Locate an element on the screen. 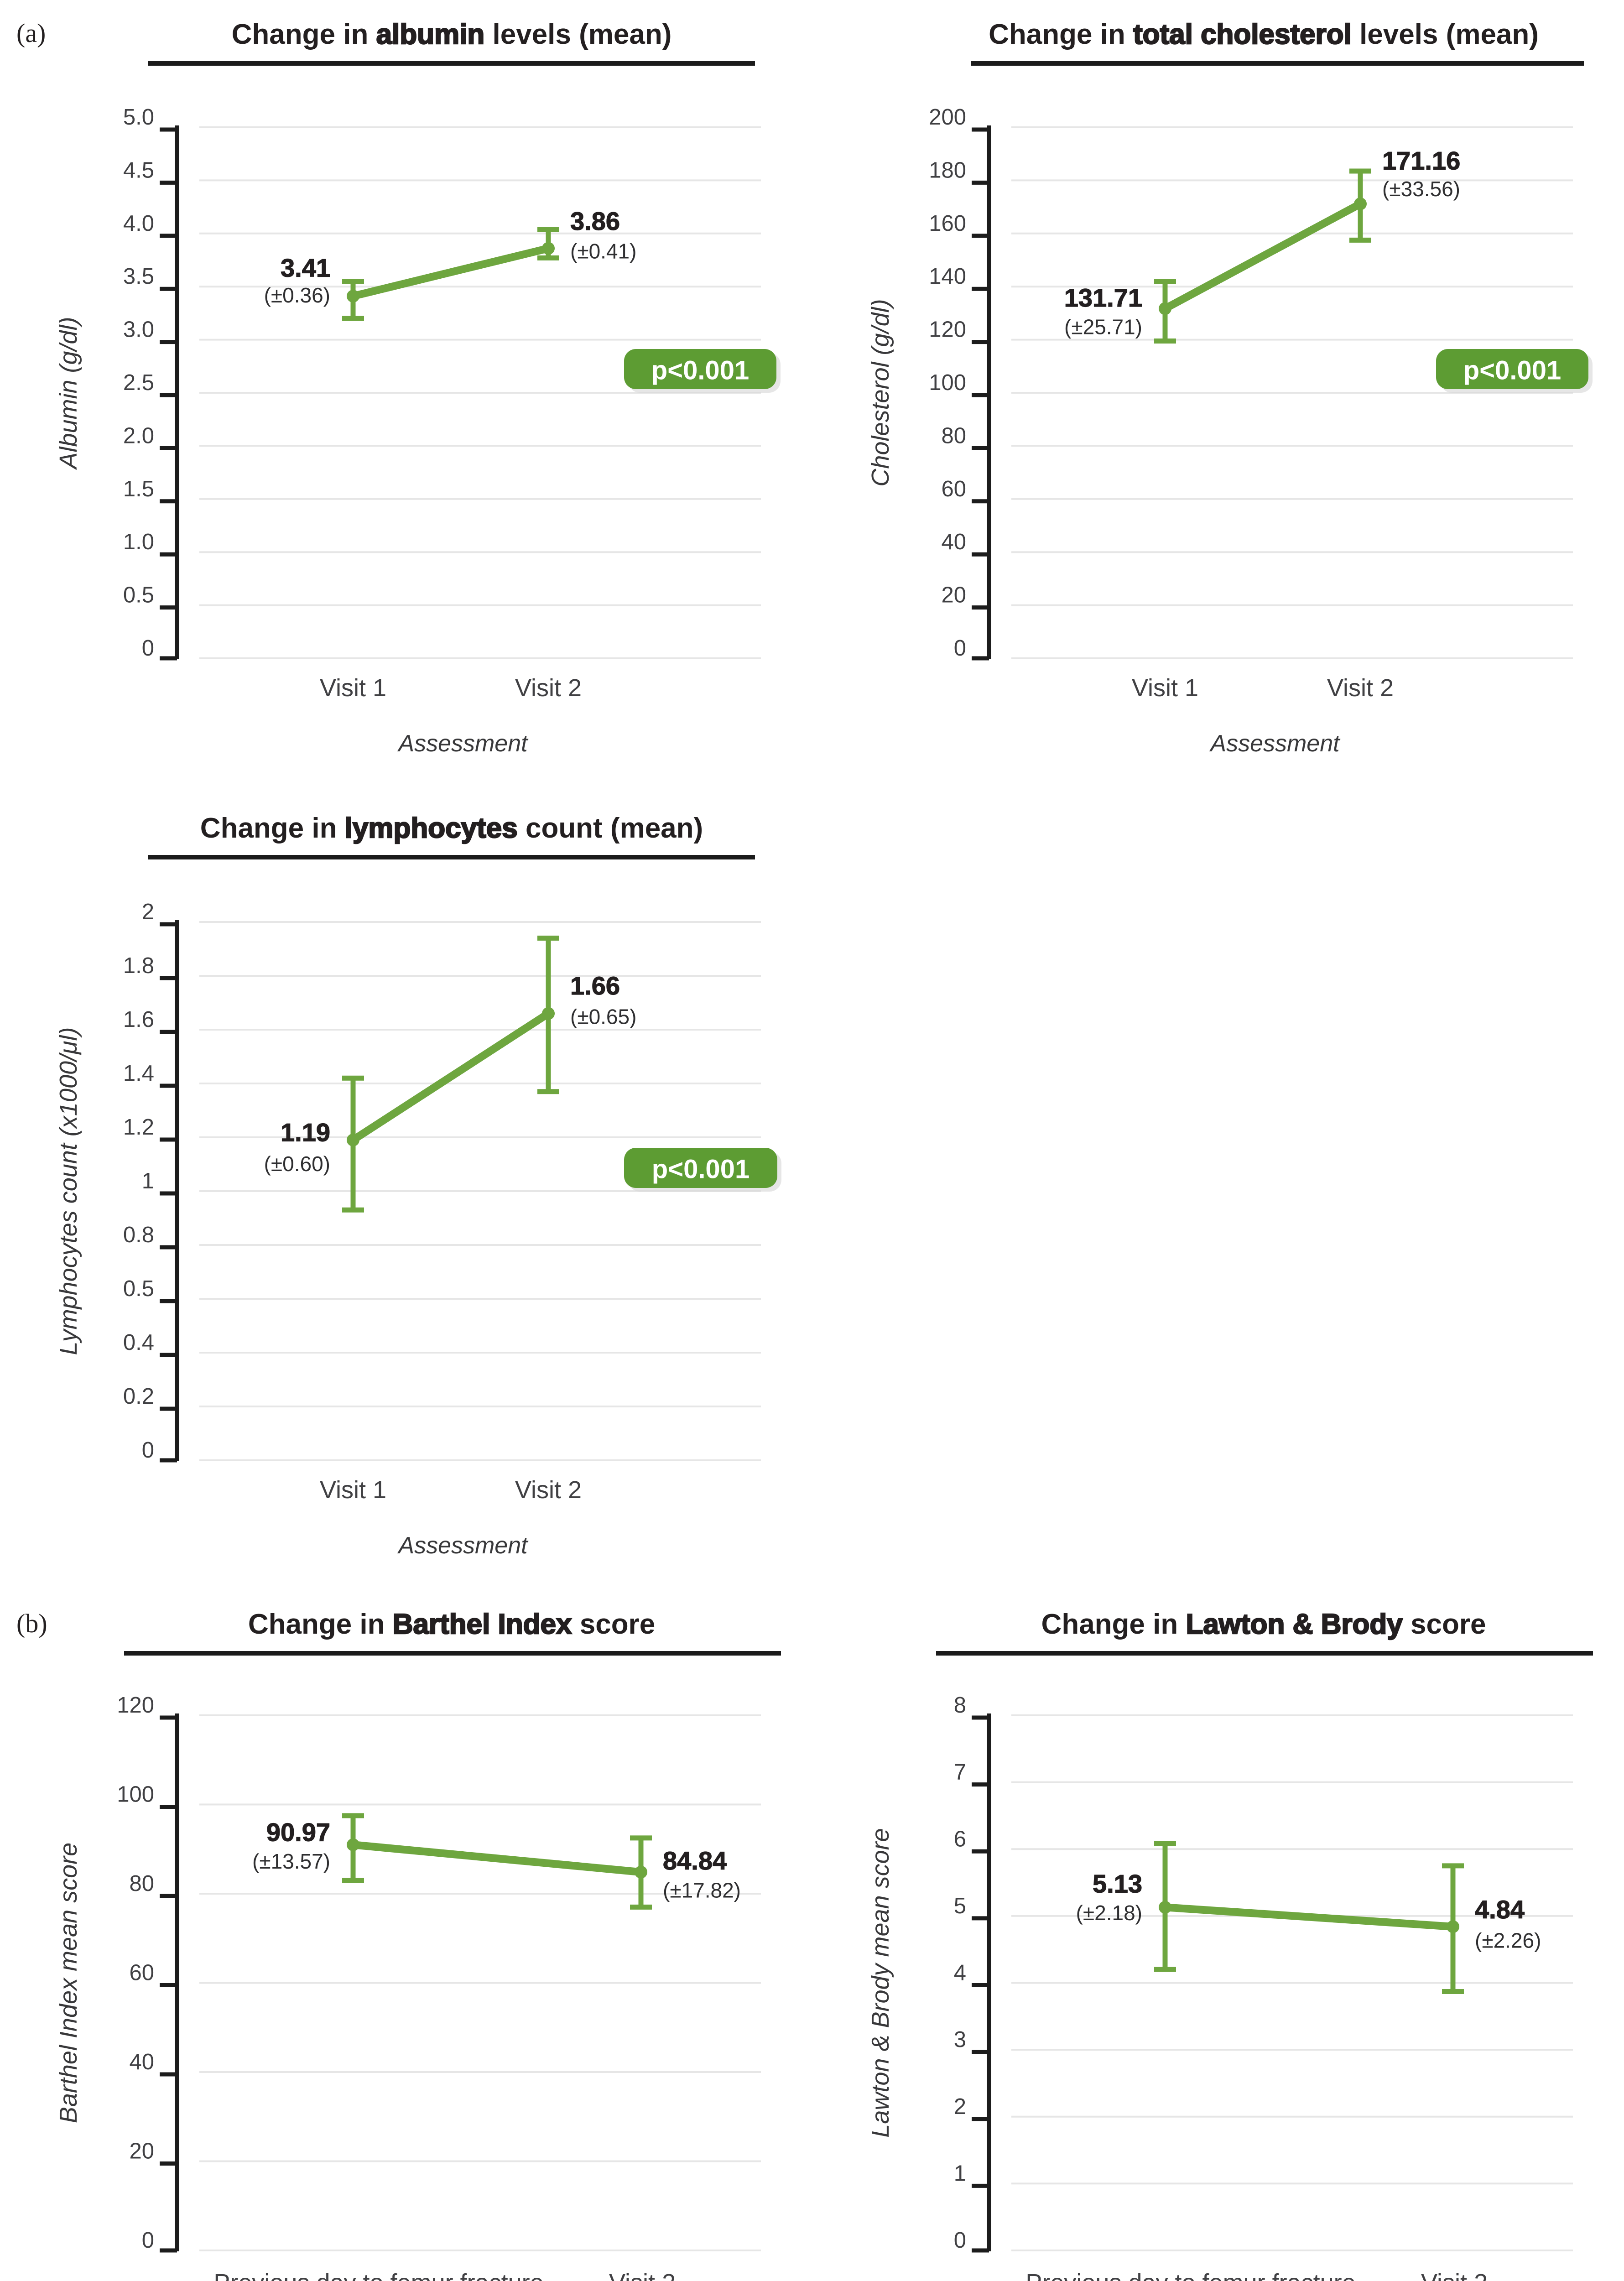 The width and height of the screenshot is (1624, 2281). value-label: 1.66 is located at coordinates (595, 985).